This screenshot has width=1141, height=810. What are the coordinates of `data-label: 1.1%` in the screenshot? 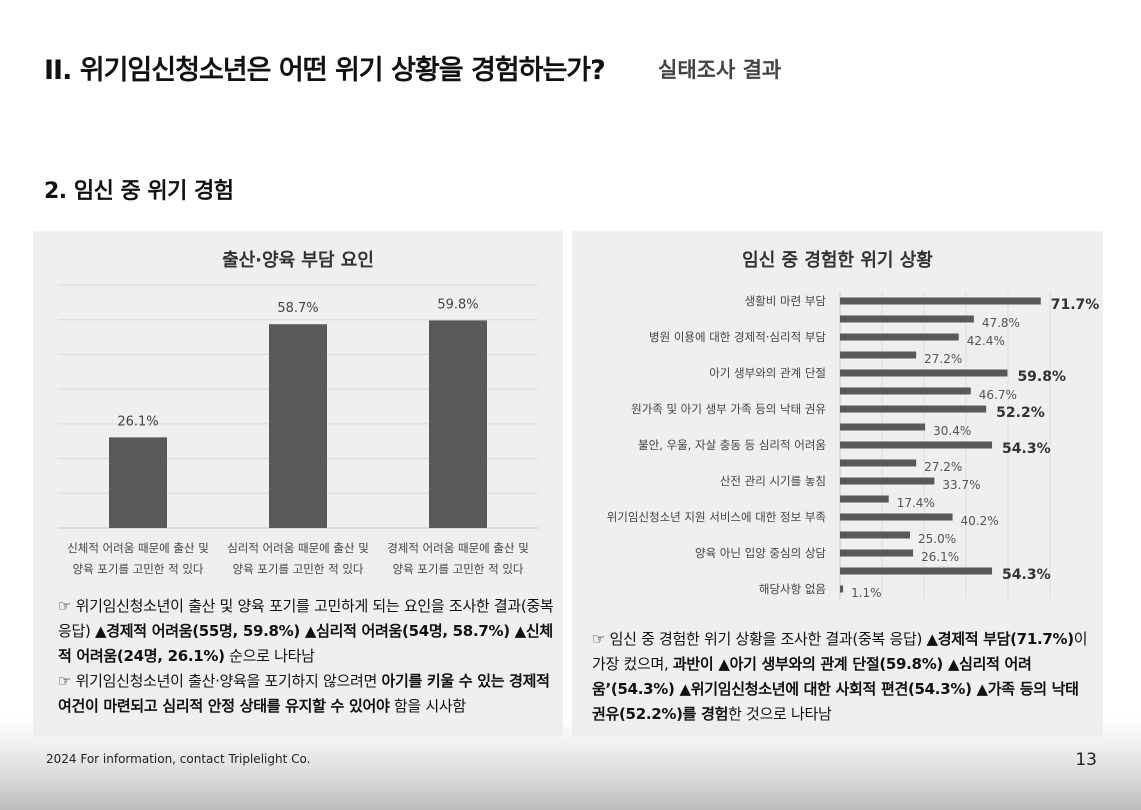 It's located at (866, 593).